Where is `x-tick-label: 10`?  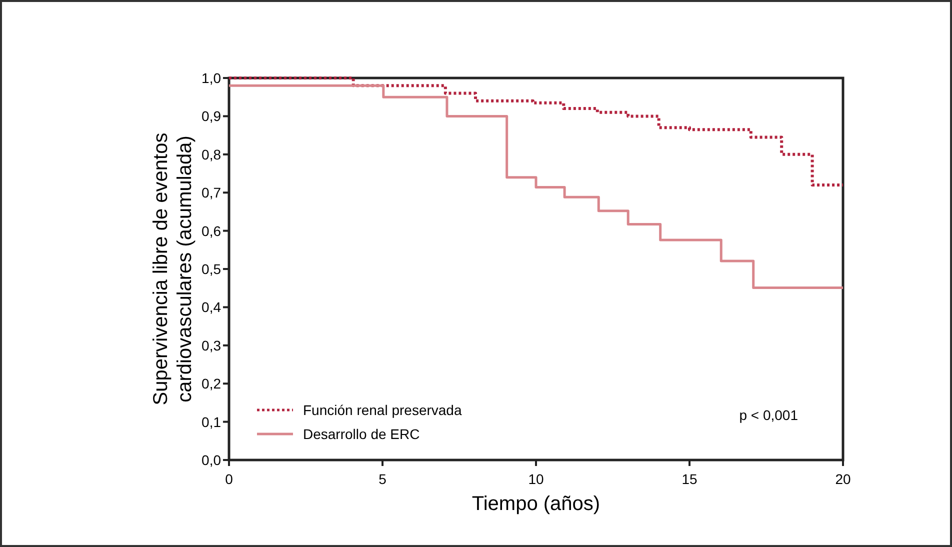 x-tick-label: 10 is located at coordinates (536, 479).